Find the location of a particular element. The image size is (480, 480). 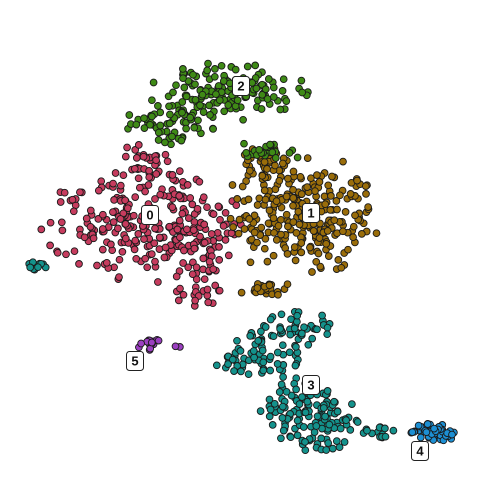

cluster-label-text: 5 is located at coordinates (134, 361).